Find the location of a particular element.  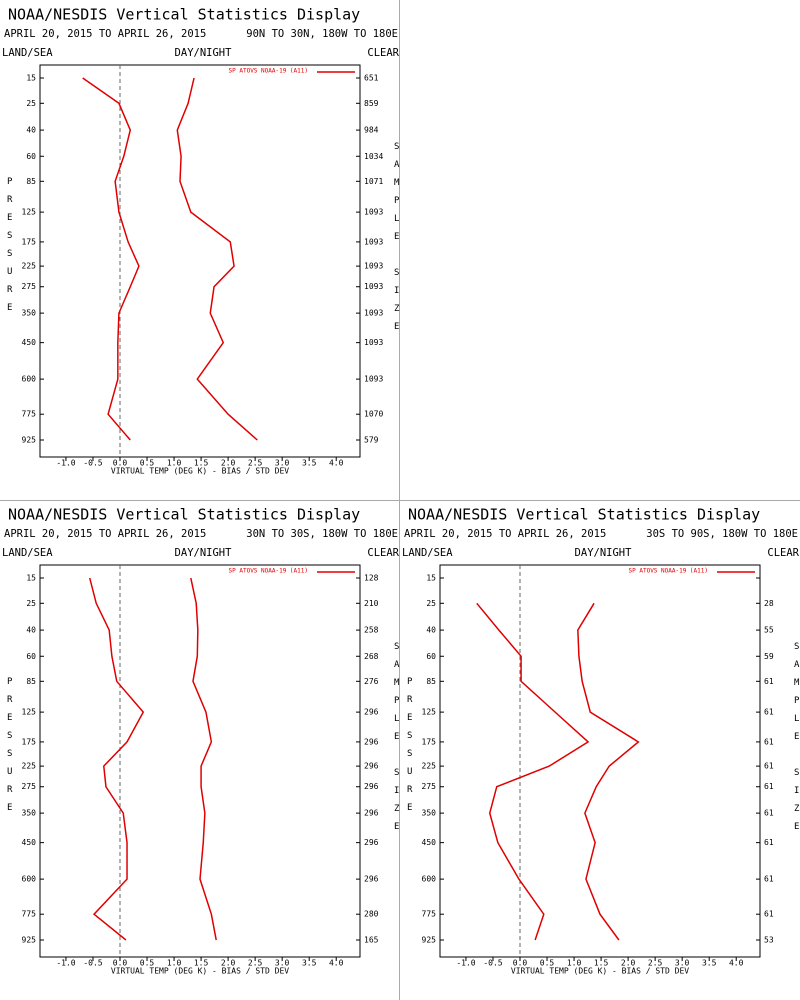

sample-size: 1071 is located at coordinates (373, 181).